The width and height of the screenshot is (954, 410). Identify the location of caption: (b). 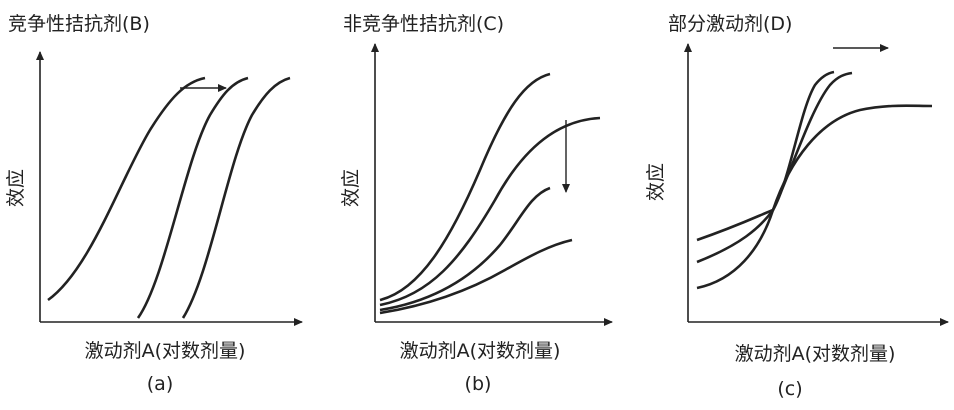
(478, 384).